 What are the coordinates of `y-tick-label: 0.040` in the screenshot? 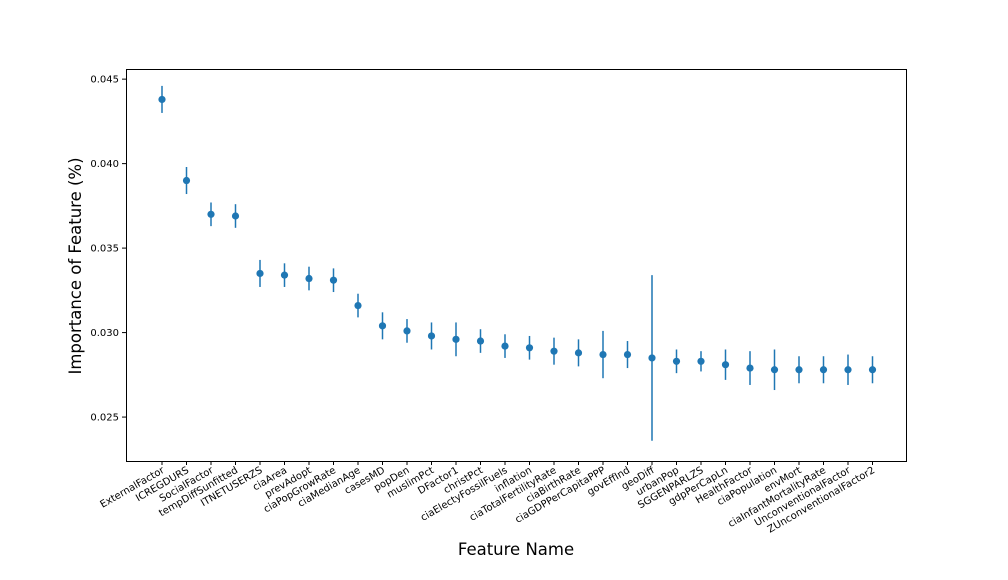 It's located at (104, 164).